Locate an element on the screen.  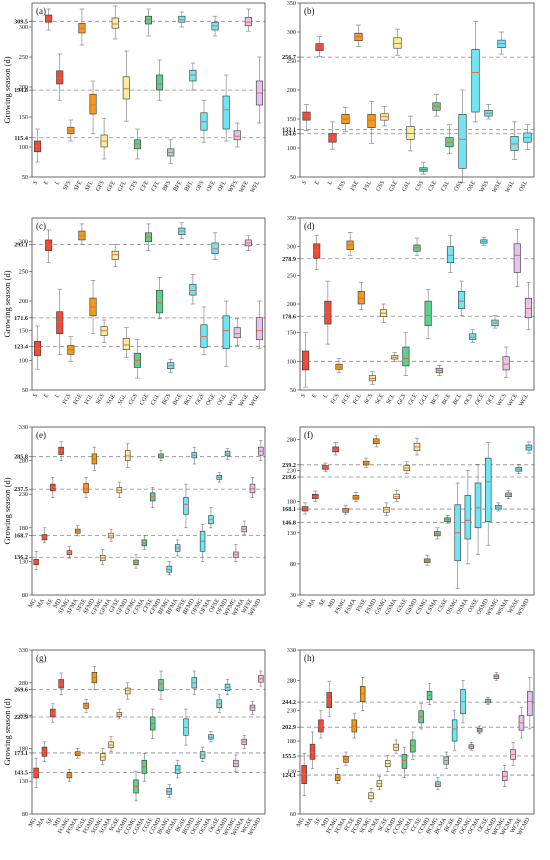
box-MG: MG is located at coordinates (33, 792).